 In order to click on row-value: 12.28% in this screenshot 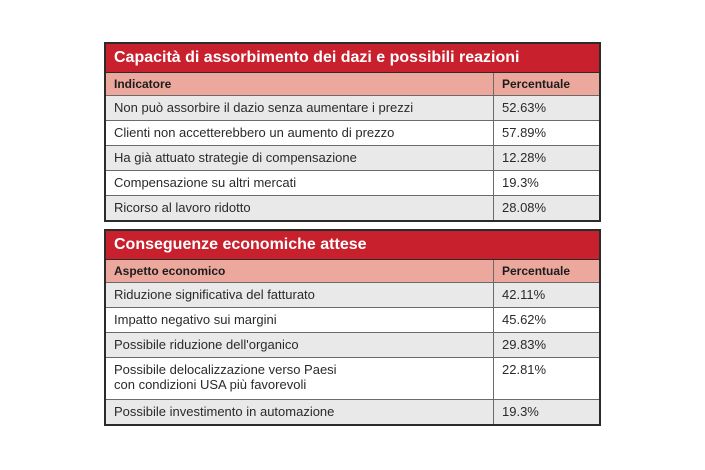, I will do `click(524, 157)`.